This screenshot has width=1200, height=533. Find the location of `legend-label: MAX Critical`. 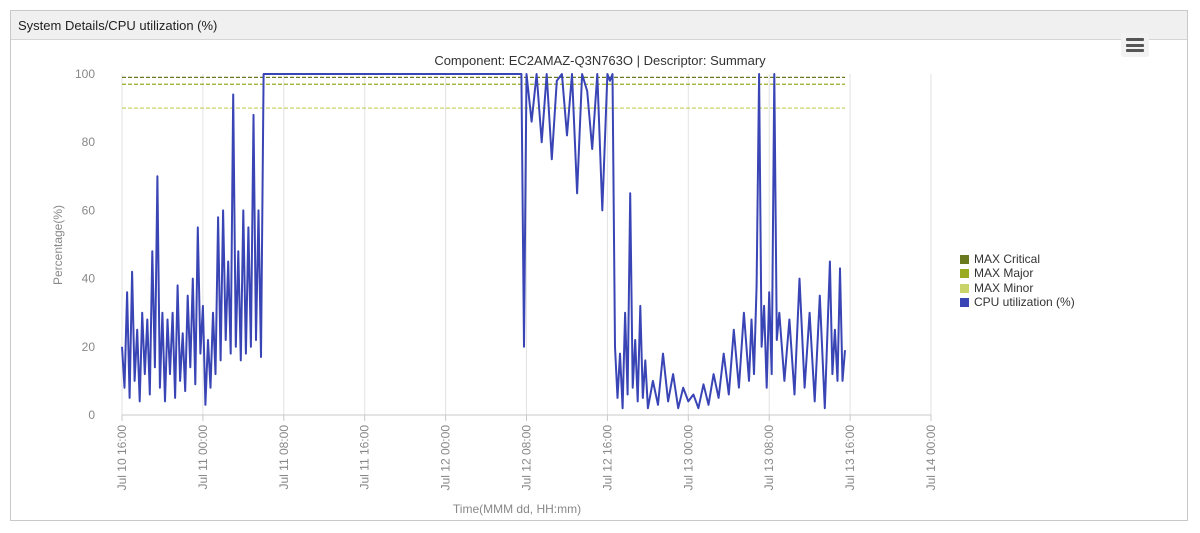

legend-label: MAX Critical is located at coordinates (1007, 259).